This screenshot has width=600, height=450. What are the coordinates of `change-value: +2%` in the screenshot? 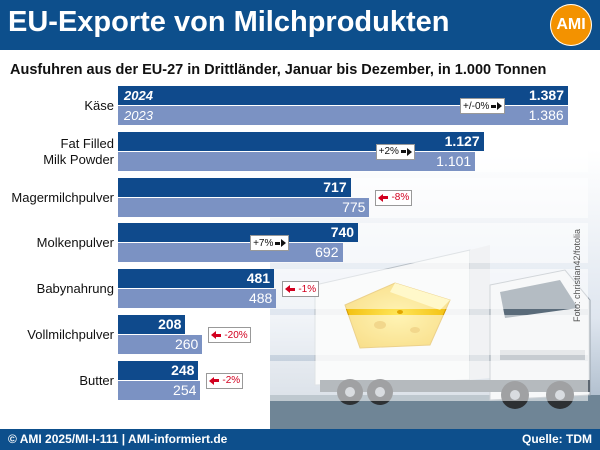 It's located at (388, 152).